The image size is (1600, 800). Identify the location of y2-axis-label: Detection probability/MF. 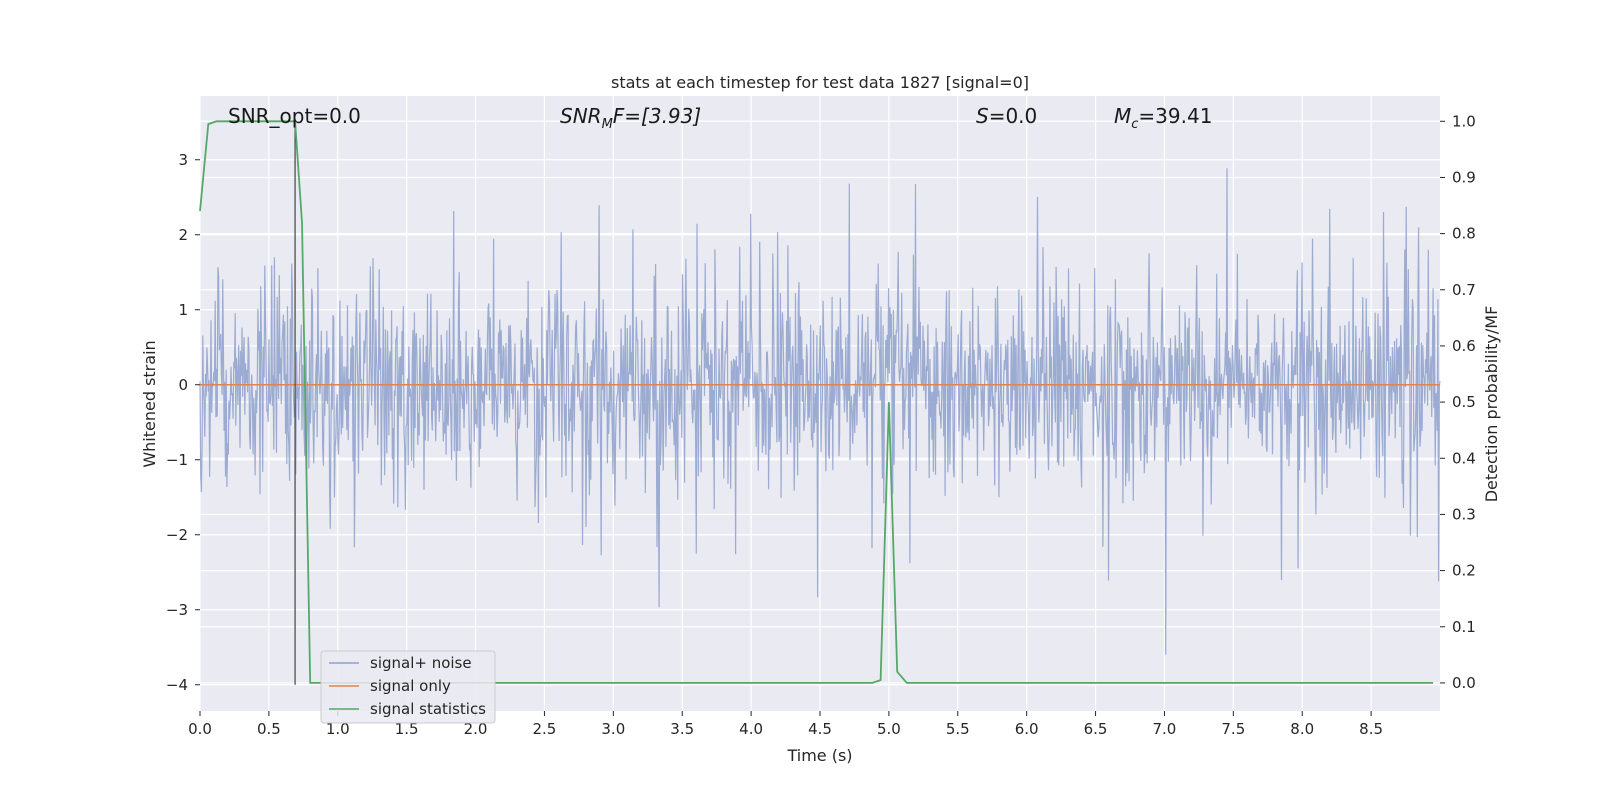
(1491, 404).